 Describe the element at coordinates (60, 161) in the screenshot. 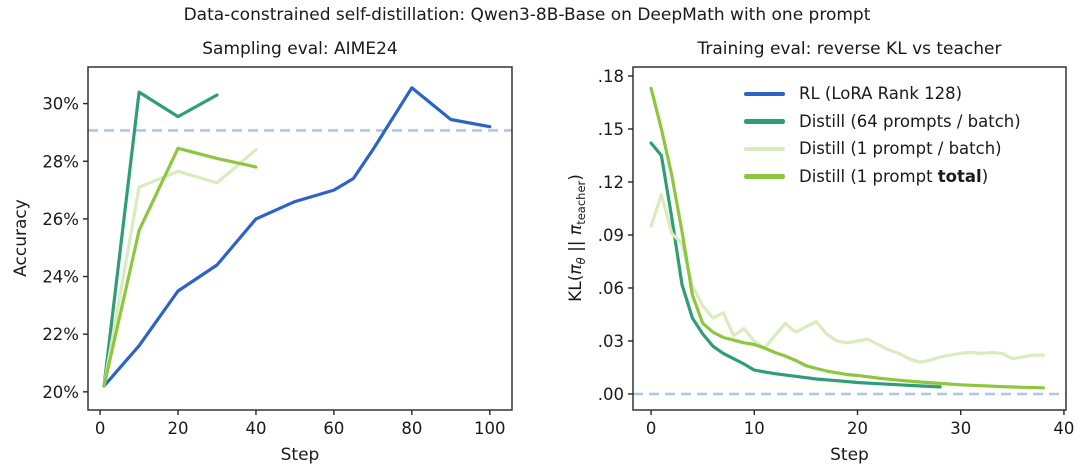

I see `left-y-tick-label: 28%` at that location.